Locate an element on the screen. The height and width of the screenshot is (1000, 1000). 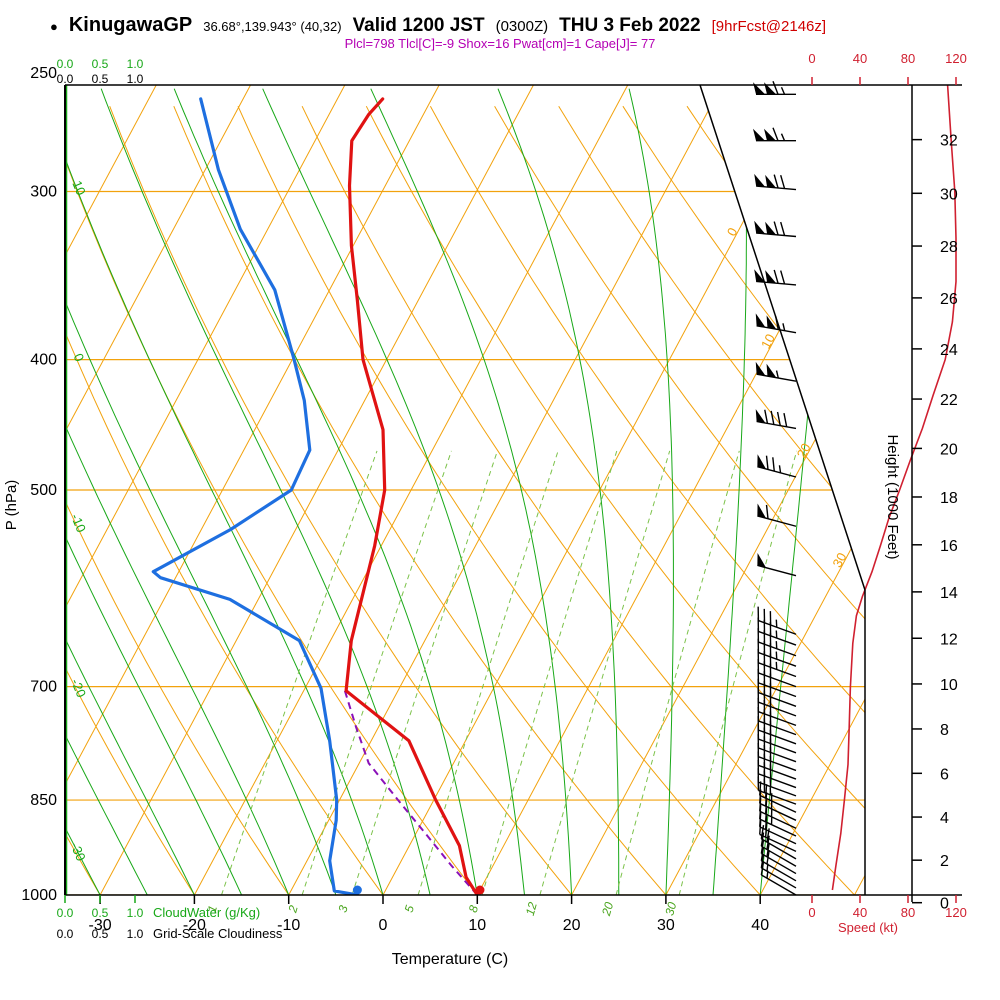
svg-text: Speed (kt) is located at coordinates (868, 927).